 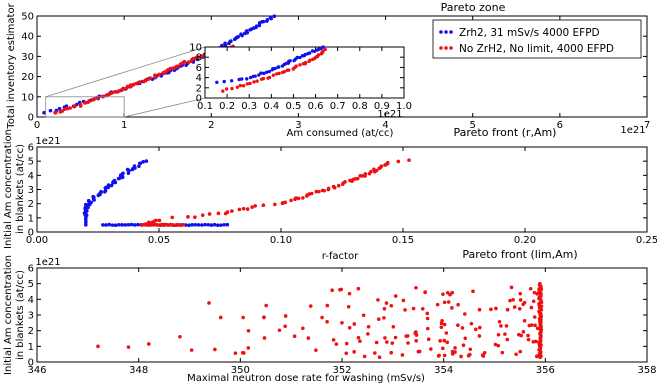 I want to click on p2-ytick-label: 2, so click(x=31, y=204).